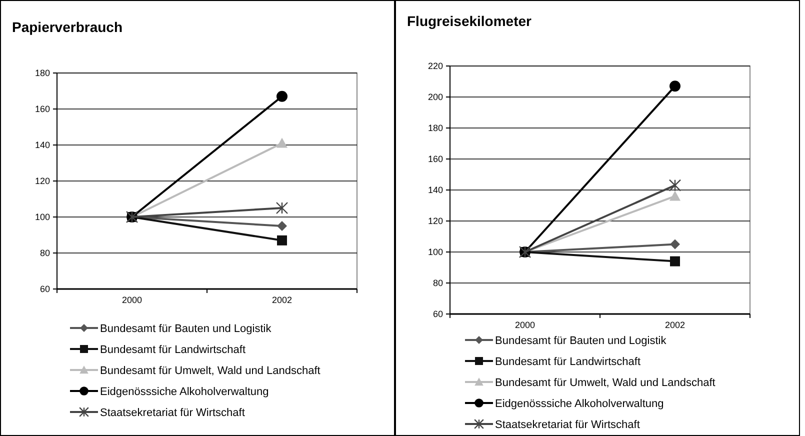  Describe the element at coordinates (469, 21) in the screenshot. I see `chart-title: Flugreisekilometer` at that location.